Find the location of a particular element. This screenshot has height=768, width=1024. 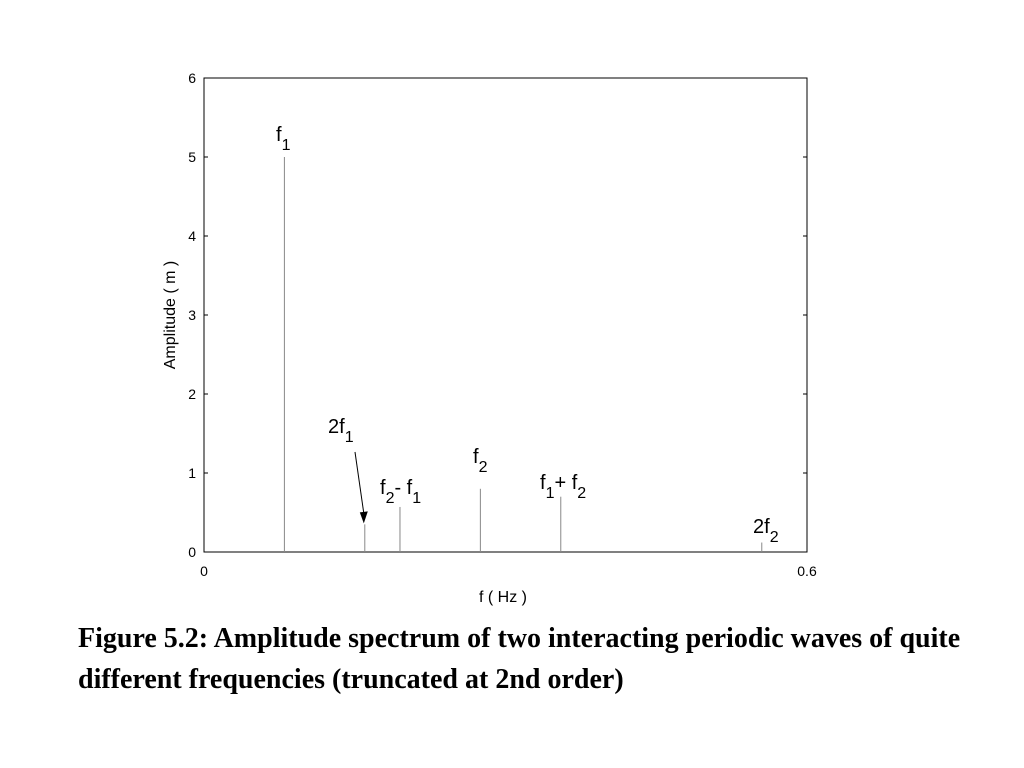

peak-label: f2- f1 is located at coordinates (400, 492).